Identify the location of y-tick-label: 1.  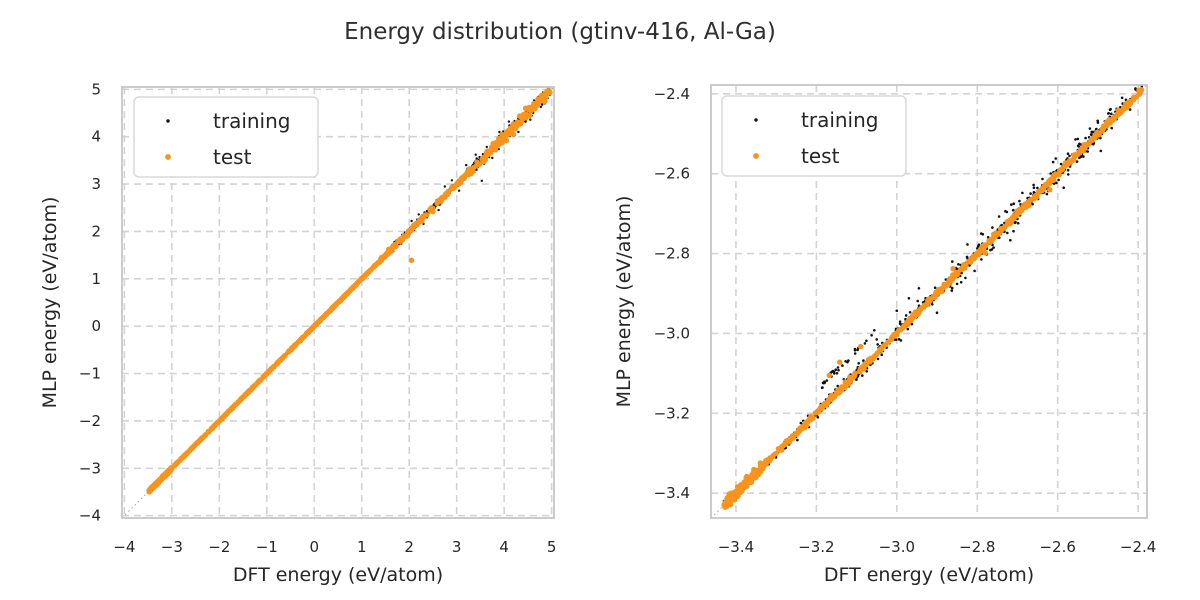
(96, 279).